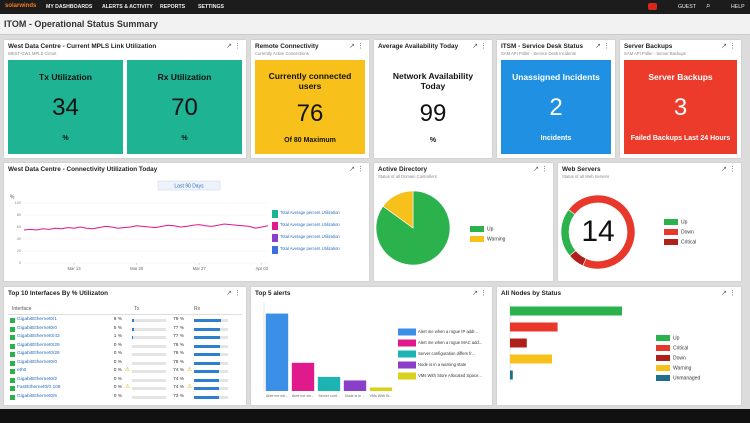  I want to click on interface-name: eth0, so click(22, 370).